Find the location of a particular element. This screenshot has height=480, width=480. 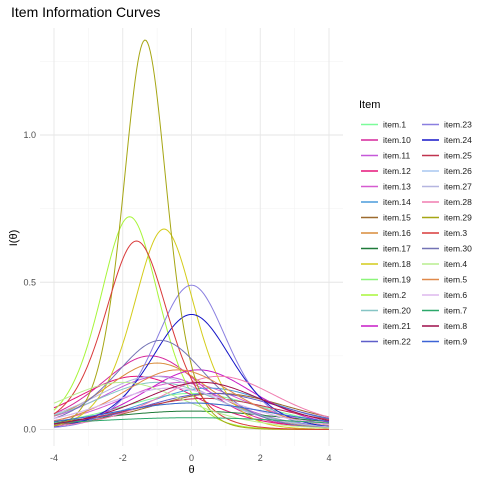

legend-label: item.17 is located at coordinates (397, 249).